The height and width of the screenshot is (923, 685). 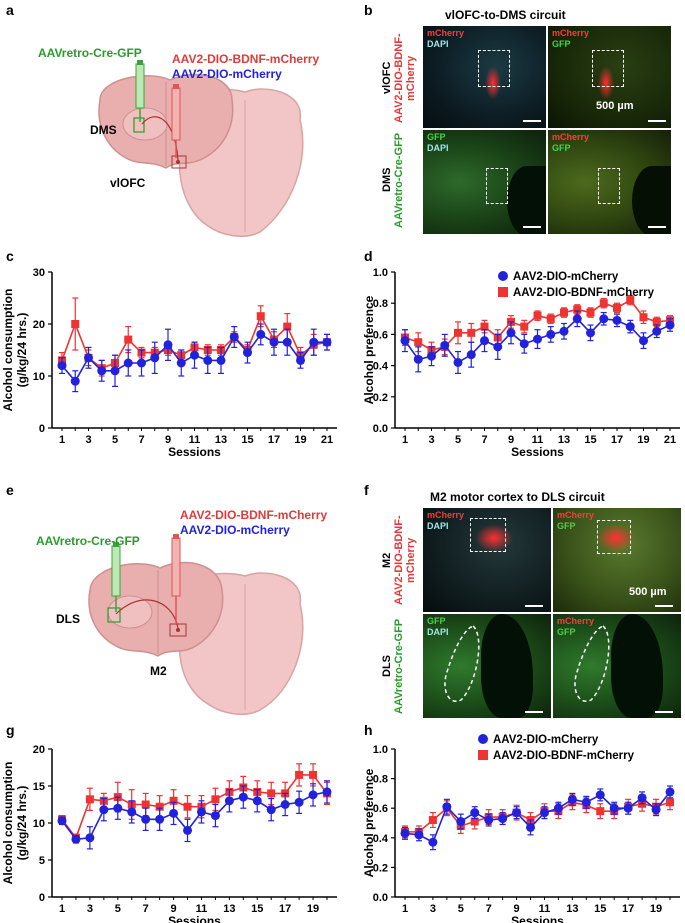 I want to click on micrograph-f3: GFP DAPI, so click(x=487, y=666).